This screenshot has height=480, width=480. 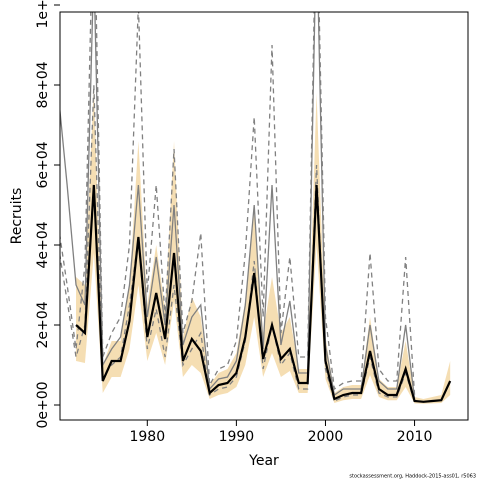 I want to click on y-axis-label: Recruits, so click(x=17, y=216).